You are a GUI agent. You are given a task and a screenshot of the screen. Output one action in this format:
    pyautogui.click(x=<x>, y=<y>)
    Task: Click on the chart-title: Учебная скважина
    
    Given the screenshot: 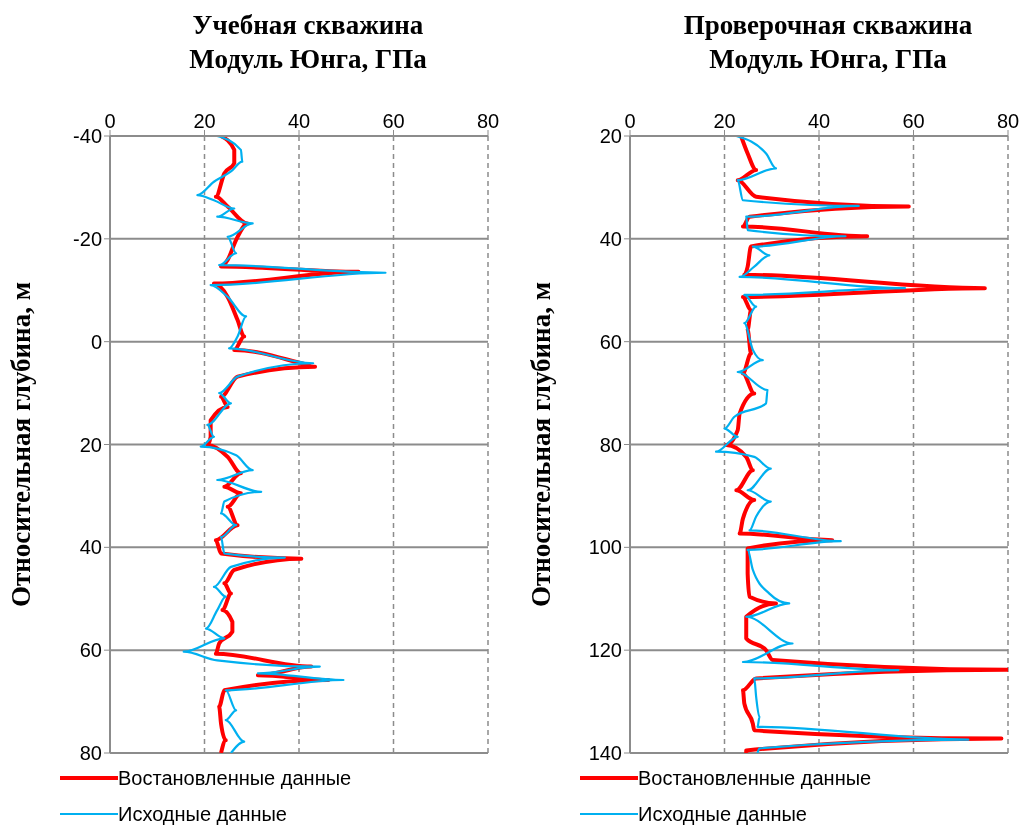 What is the action you would take?
    pyautogui.click(x=308, y=25)
    